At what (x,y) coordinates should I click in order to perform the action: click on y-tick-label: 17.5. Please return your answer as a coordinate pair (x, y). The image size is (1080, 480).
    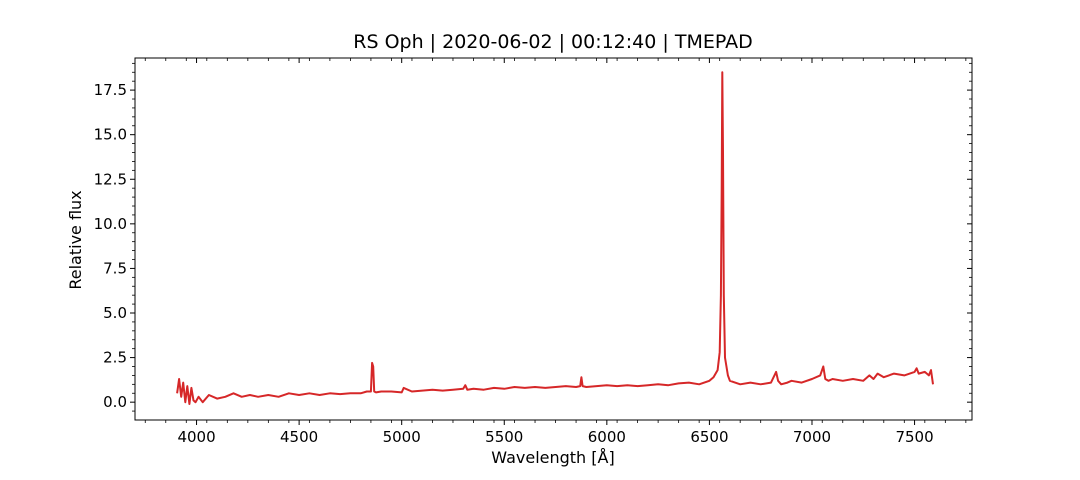
    Looking at the image, I should click on (110, 90).